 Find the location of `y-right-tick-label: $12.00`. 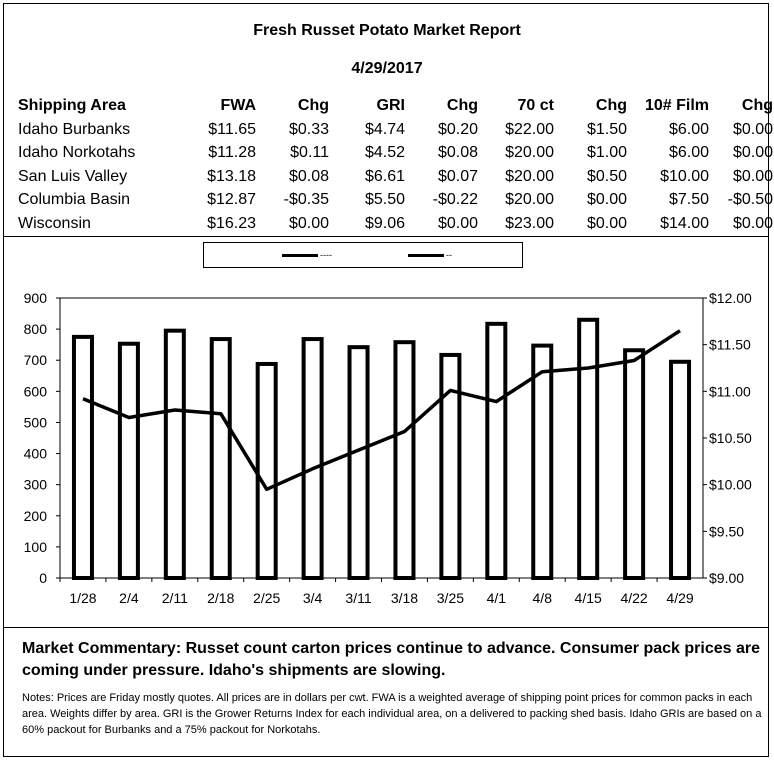

y-right-tick-label: $12.00 is located at coordinates (730, 298).